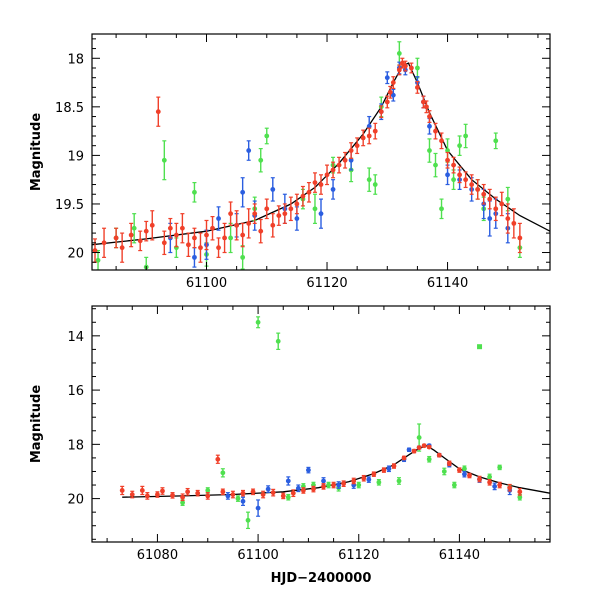  Describe the element at coordinates (36, 424) in the screenshot. I see `bottom-y-axis-title: Magnitude` at that location.